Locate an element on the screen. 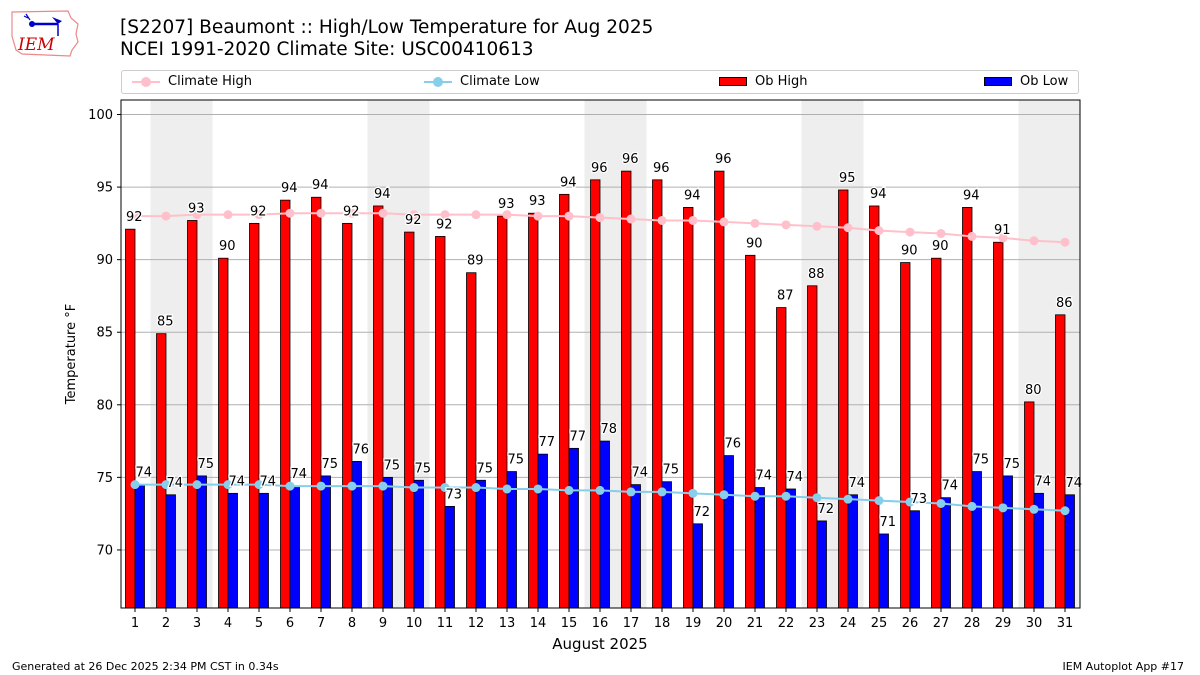 Image resolution: width=1200 pixels, height=675 pixels. legend-swatch-ob-low is located at coordinates (998, 81).